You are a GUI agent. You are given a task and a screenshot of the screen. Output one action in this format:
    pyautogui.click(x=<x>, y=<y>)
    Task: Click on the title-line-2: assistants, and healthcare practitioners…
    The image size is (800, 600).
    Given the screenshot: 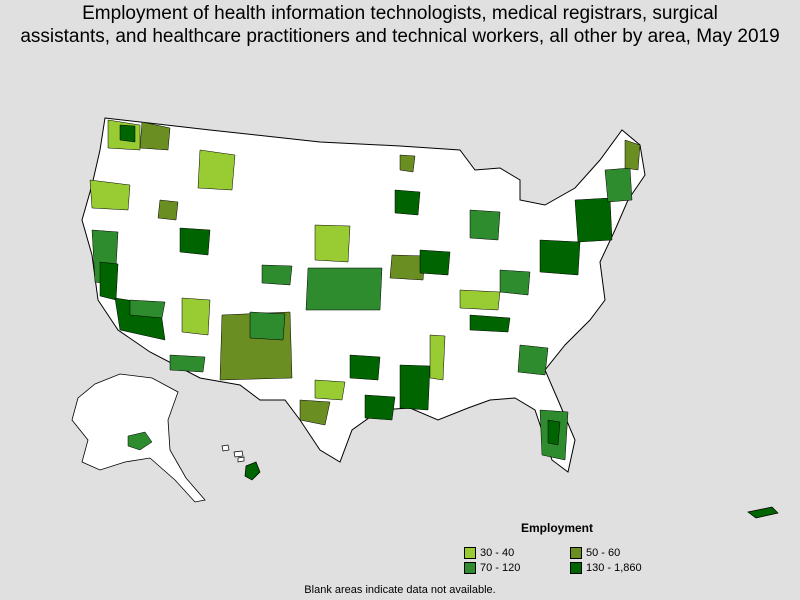 What is the action you would take?
    pyautogui.click(x=400, y=36)
    